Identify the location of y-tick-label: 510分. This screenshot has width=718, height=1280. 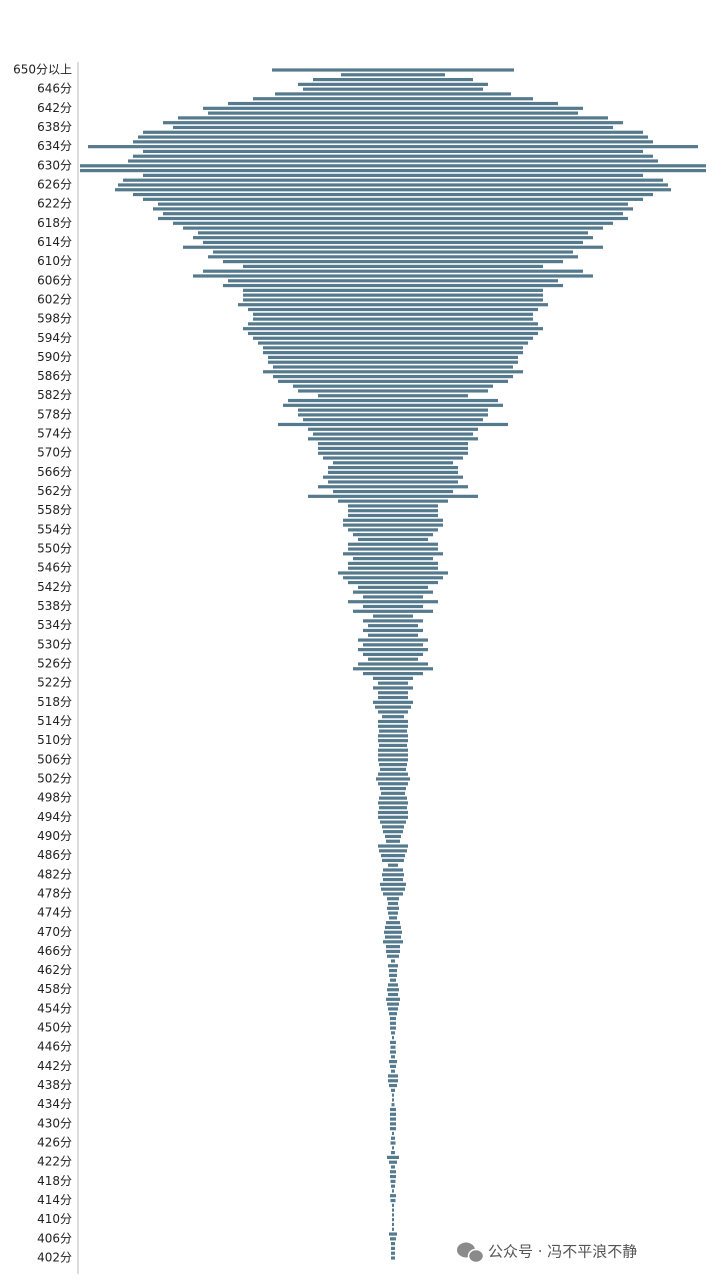
(54, 740).